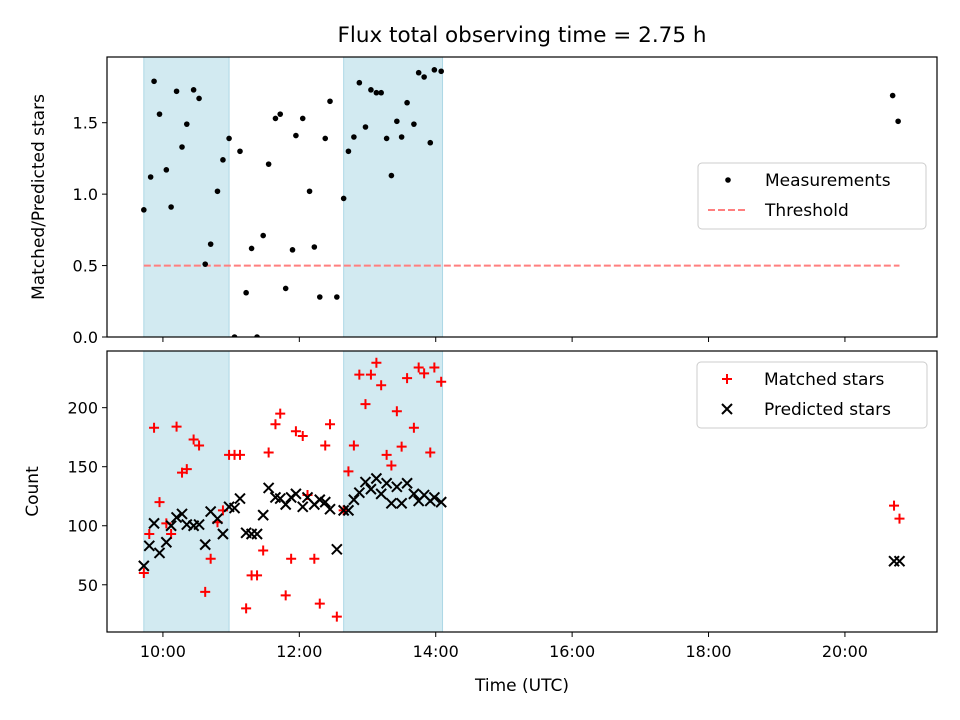 This screenshot has width=960, height=720. What do you see at coordinates (727, 409) in the screenshot?
I see `legend-predicted-marker` at bounding box center [727, 409].